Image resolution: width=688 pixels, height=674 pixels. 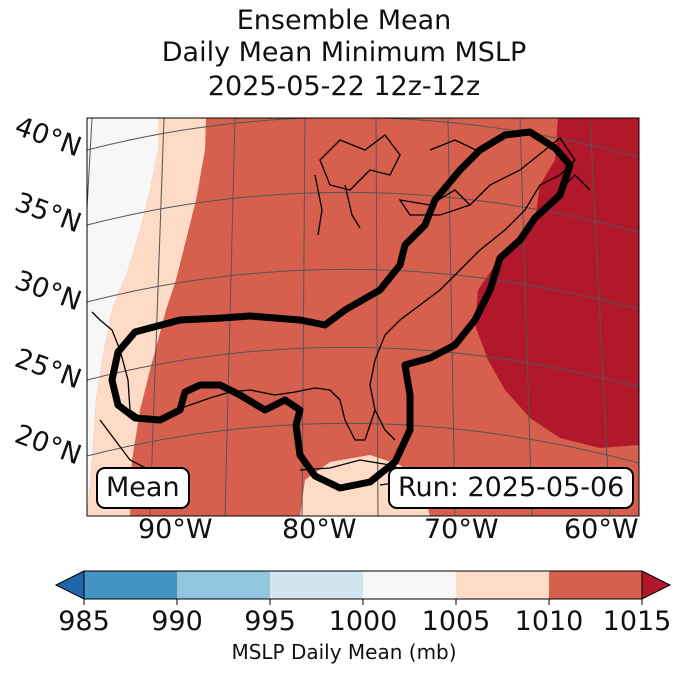 I want to click on colorbar-tick-990: 990, so click(x=177, y=621).